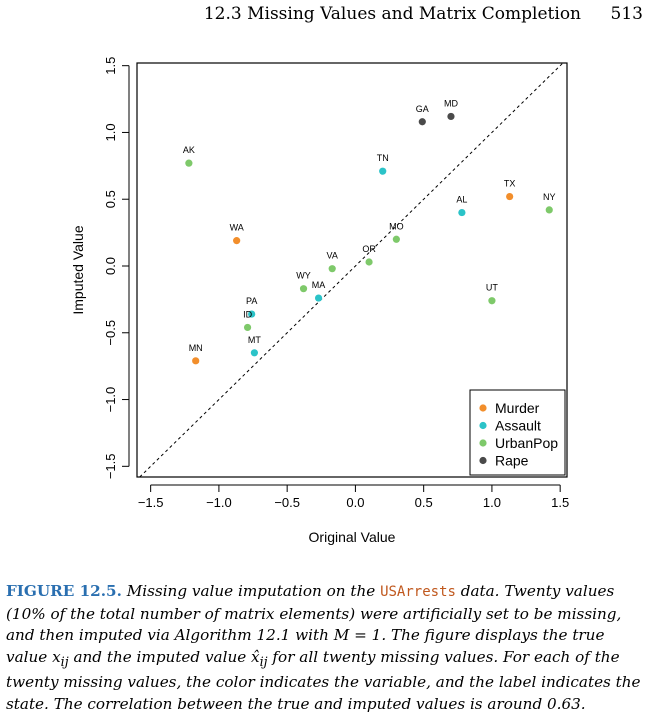 This screenshot has width=651, height=716. Describe the element at coordinates (164, 656) in the screenshot. I see `caption-text-3: and the imputed value x̂` at that location.